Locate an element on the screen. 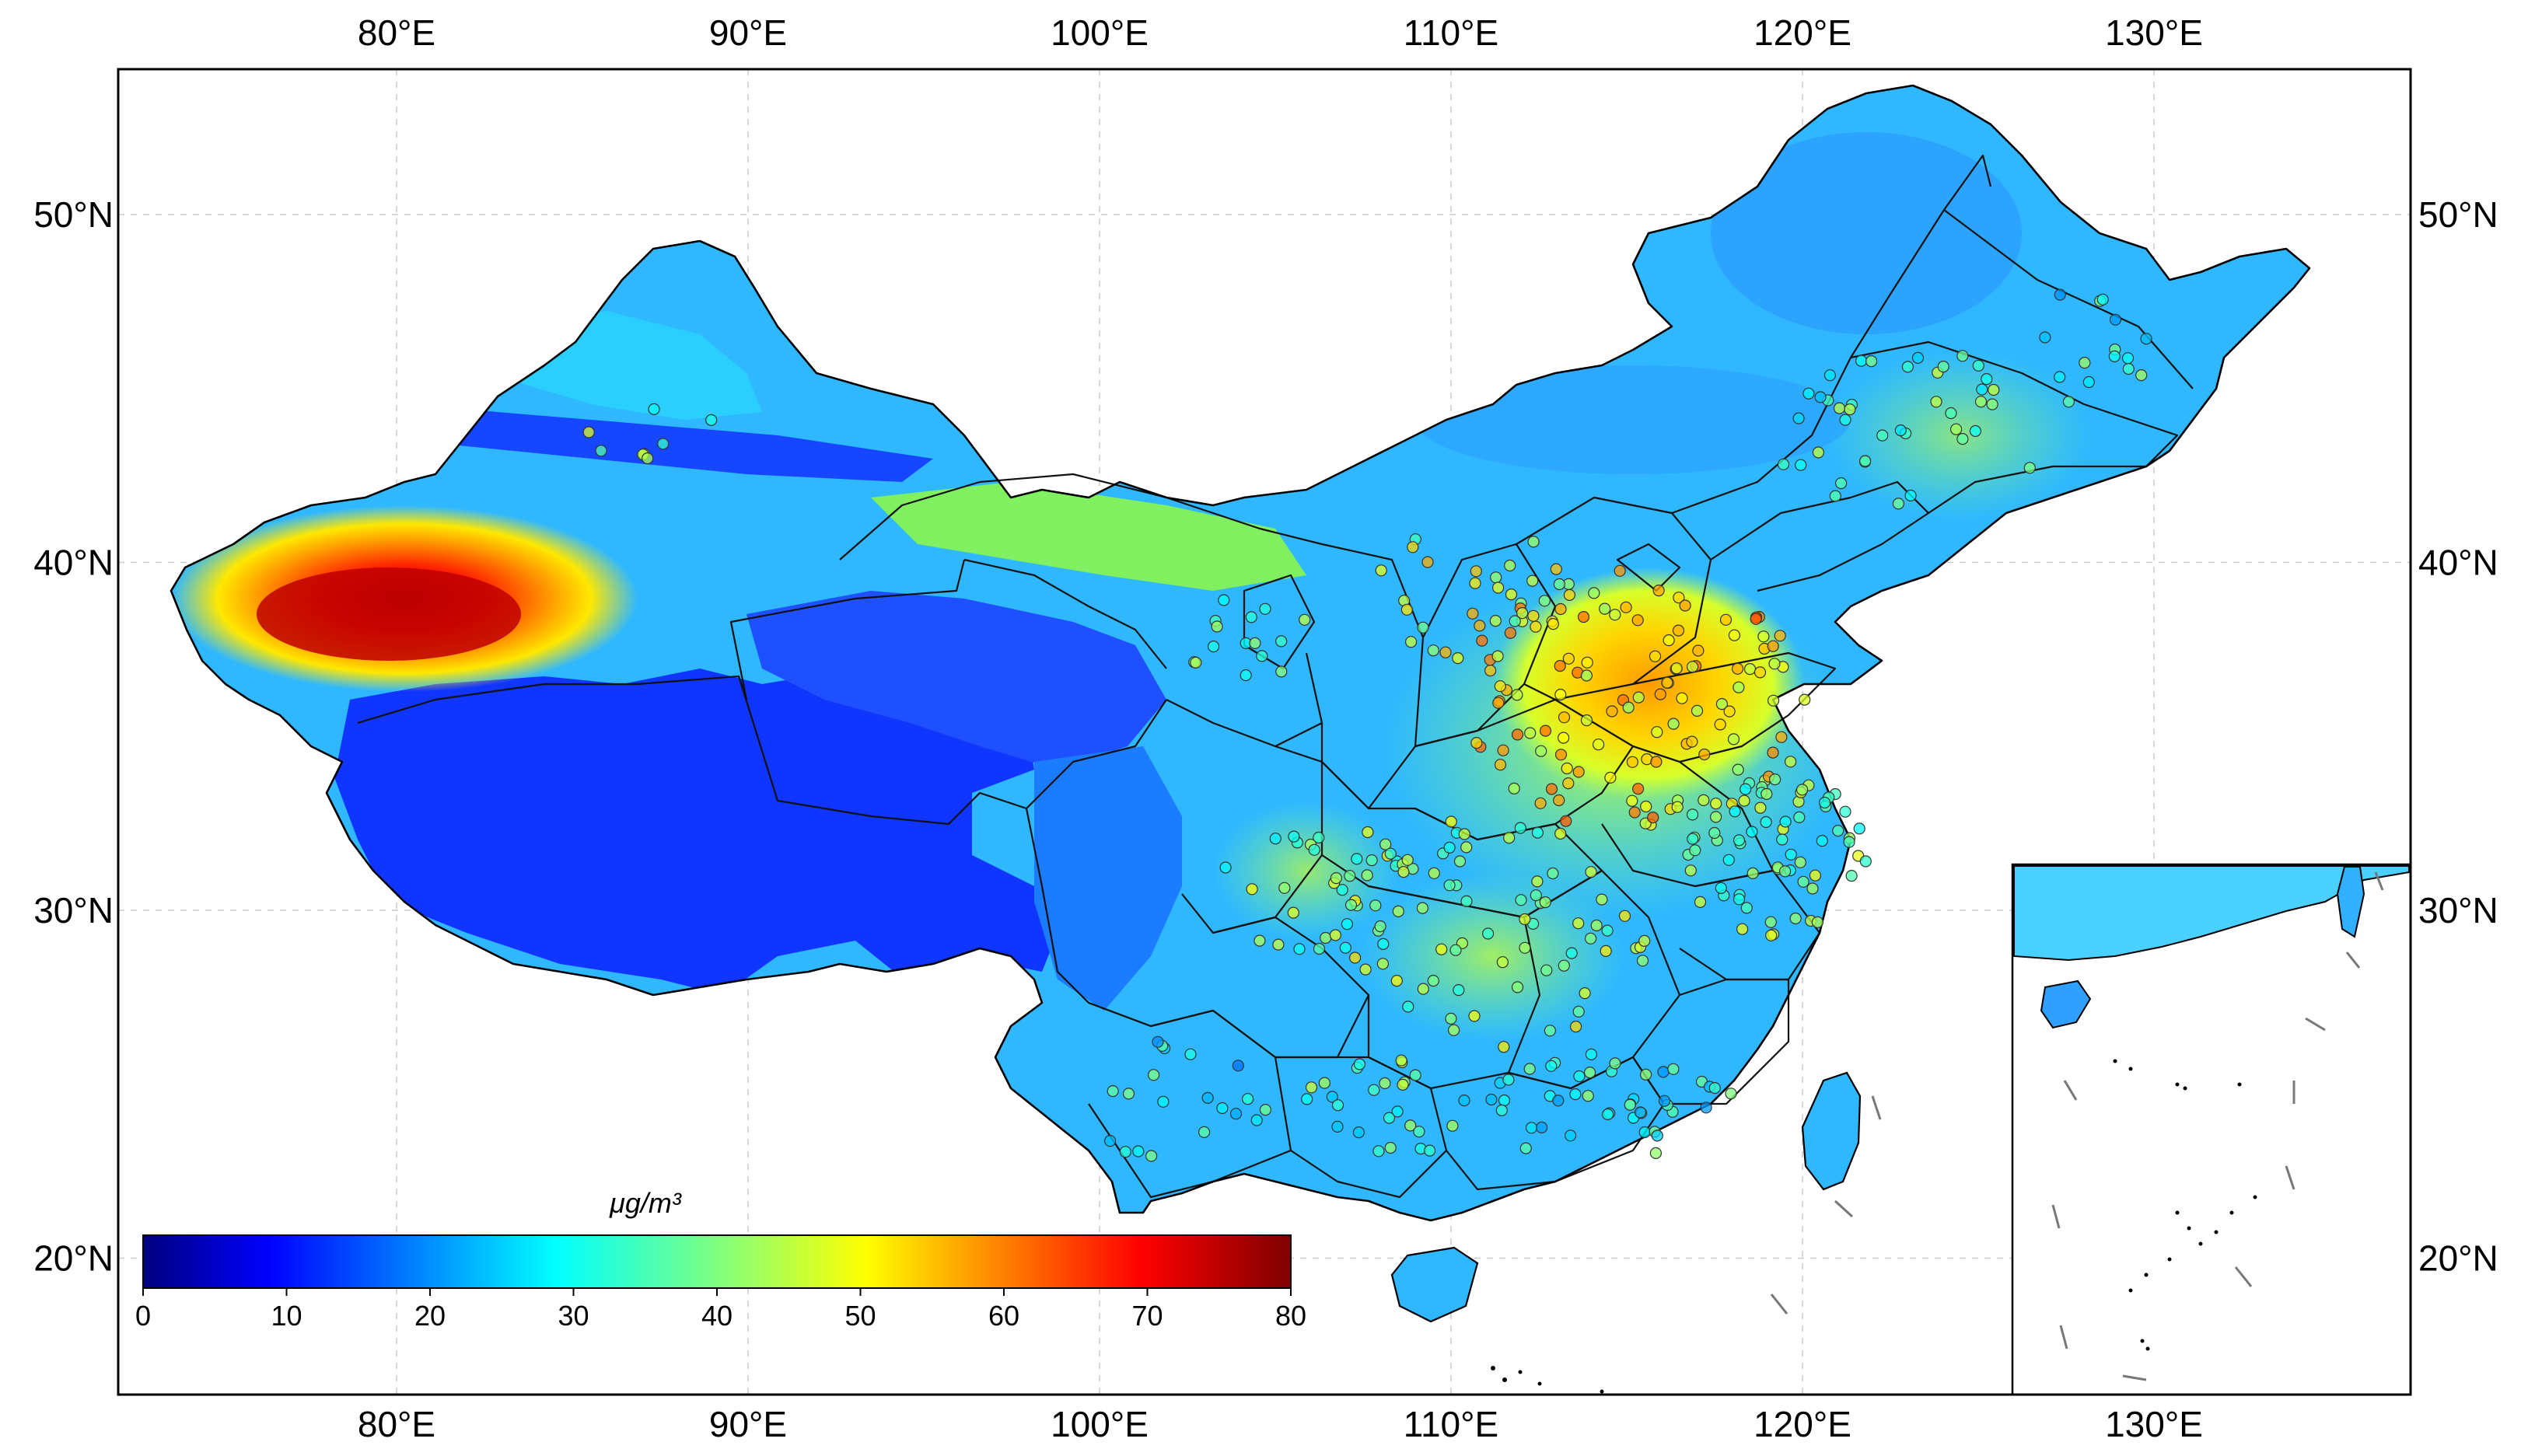 The width and height of the screenshot is (2528, 1456). lon-label-bottom: 130°E is located at coordinates (2154, 1424).